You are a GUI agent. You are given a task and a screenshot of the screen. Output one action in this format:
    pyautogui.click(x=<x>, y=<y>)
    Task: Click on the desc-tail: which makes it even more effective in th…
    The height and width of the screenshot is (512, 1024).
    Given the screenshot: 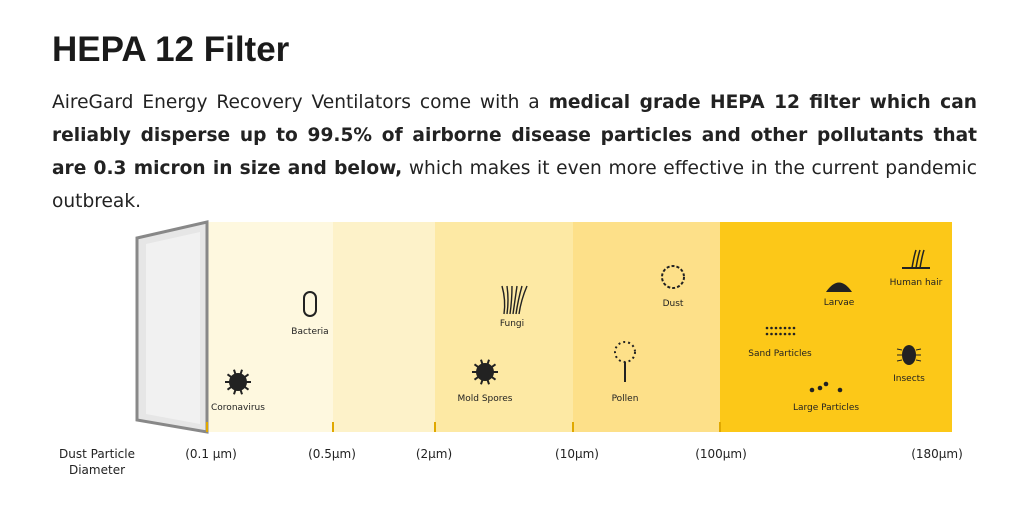 What is the action you would take?
    pyautogui.click(x=514, y=185)
    